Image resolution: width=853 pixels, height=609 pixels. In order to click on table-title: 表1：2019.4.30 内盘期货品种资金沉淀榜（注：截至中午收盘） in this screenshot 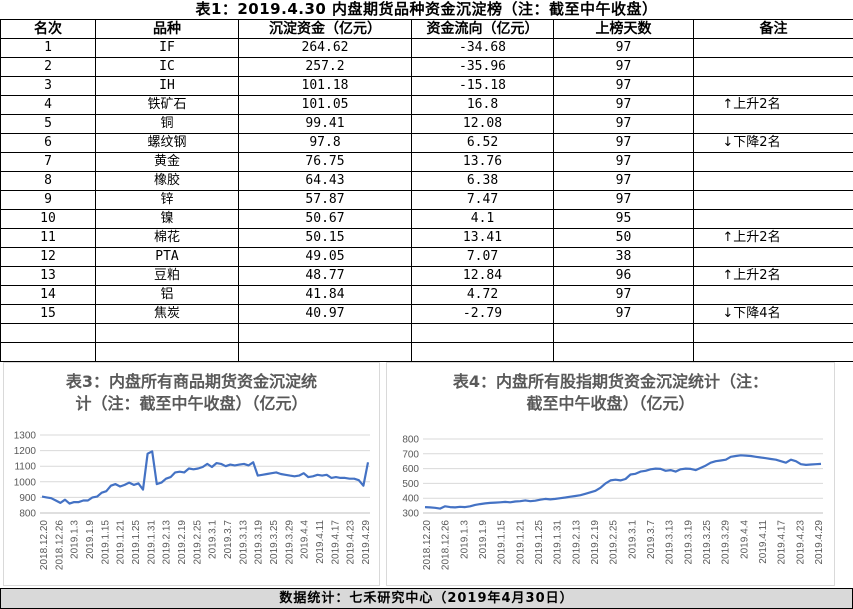, I will do `click(426, 9)`.